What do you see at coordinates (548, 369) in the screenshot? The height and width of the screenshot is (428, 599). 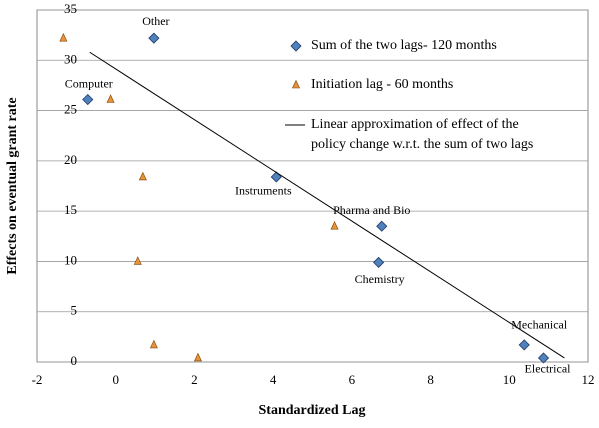 I see `point-label: Electrical` at bounding box center [548, 369].